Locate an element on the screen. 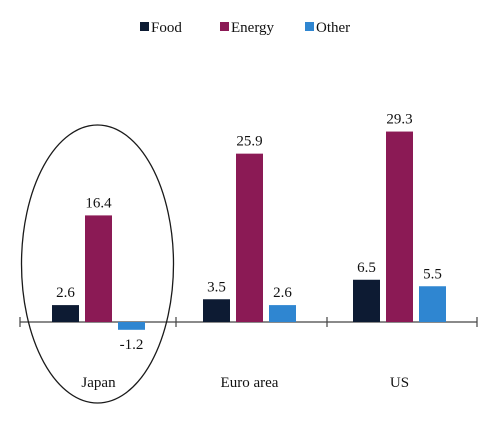  legend-swatch-energy is located at coordinates (224, 26).